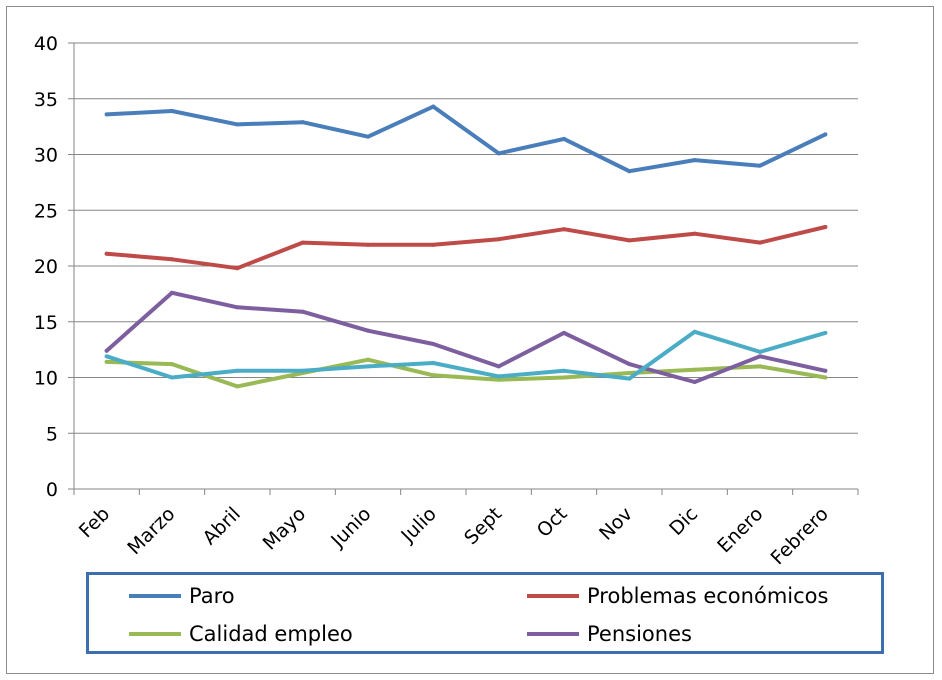 The height and width of the screenshot is (680, 942). What do you see at coordinates (155, 634) in the screenshot?
I see `legend-swatch-calidad-empleo` at bounding box center [155, 634].